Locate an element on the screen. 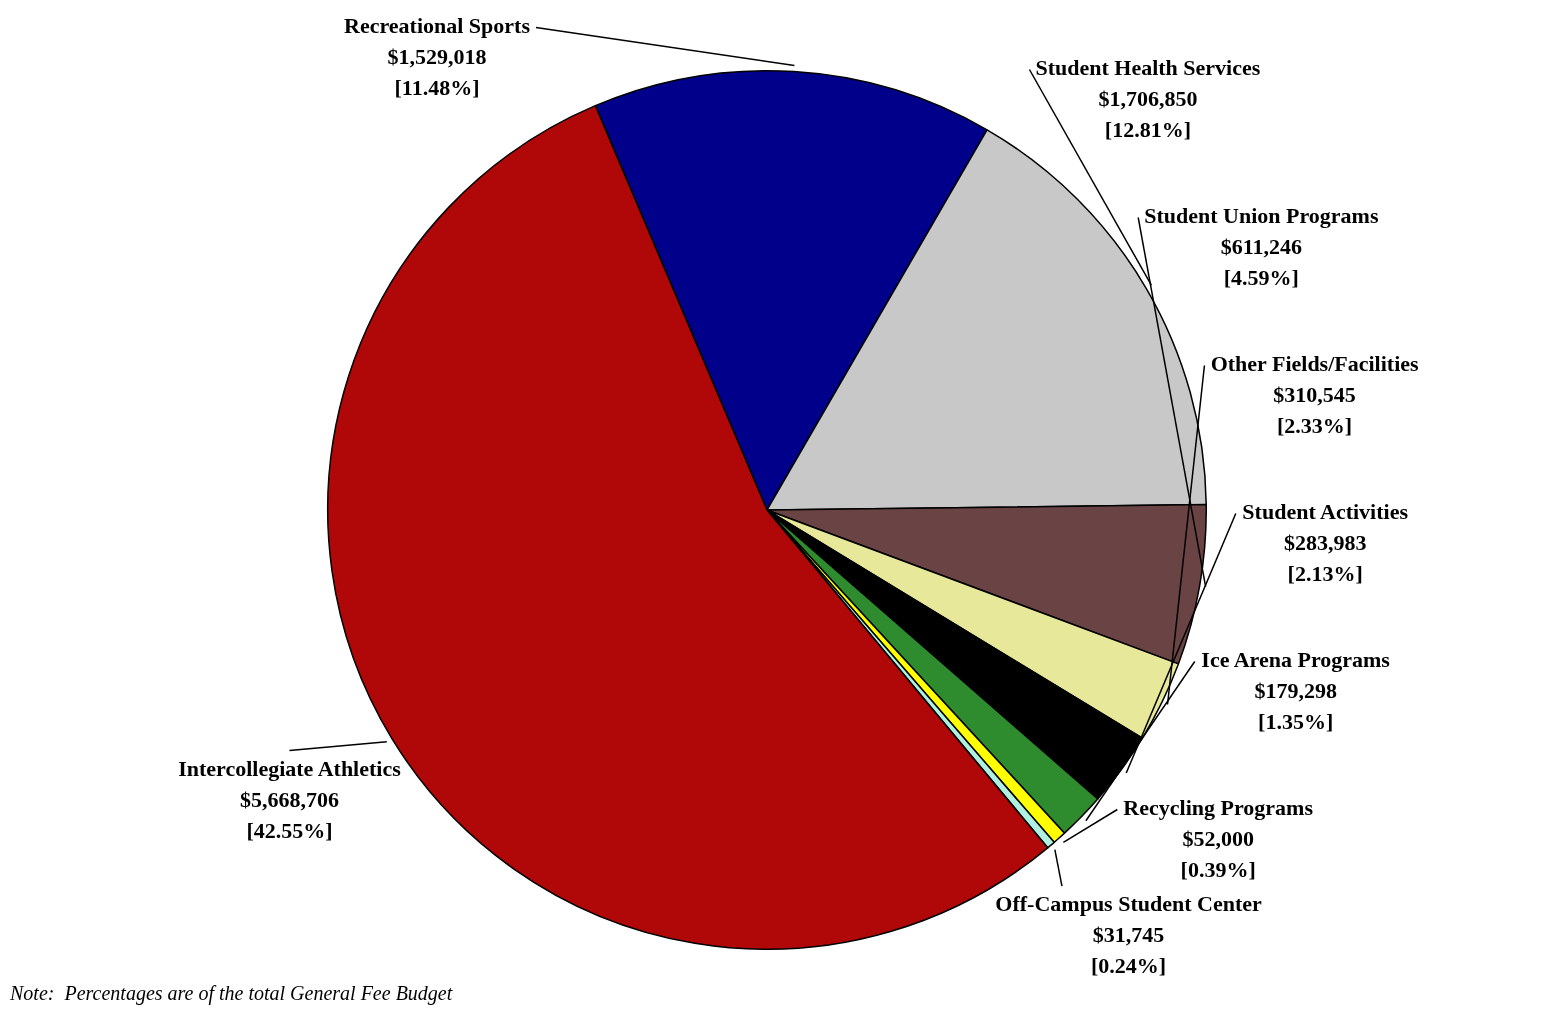 The height and width of the screenshot is (1009, 1543). slice-label: Intercollegiate Athletics is located at coordinates (290, 768).